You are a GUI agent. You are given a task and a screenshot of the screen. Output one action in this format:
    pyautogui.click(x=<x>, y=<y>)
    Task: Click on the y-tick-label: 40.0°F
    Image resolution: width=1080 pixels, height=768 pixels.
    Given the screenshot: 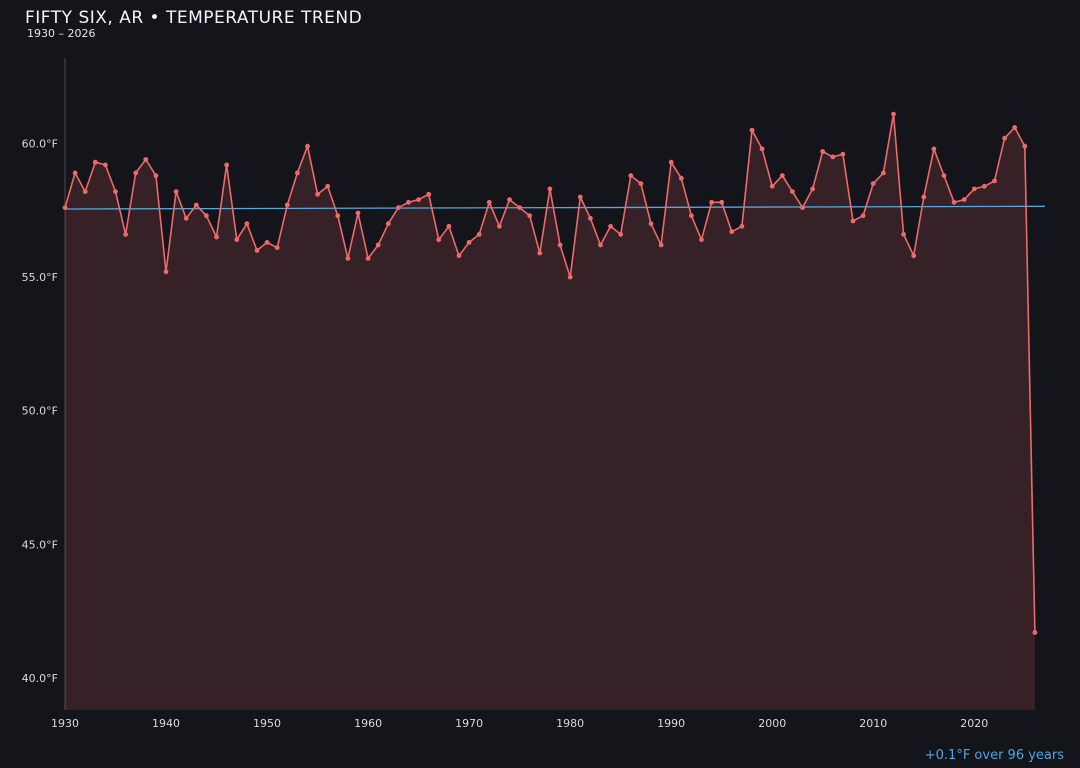 What is the action you would take?
    pyautogui.click(x=40, y=678)
    